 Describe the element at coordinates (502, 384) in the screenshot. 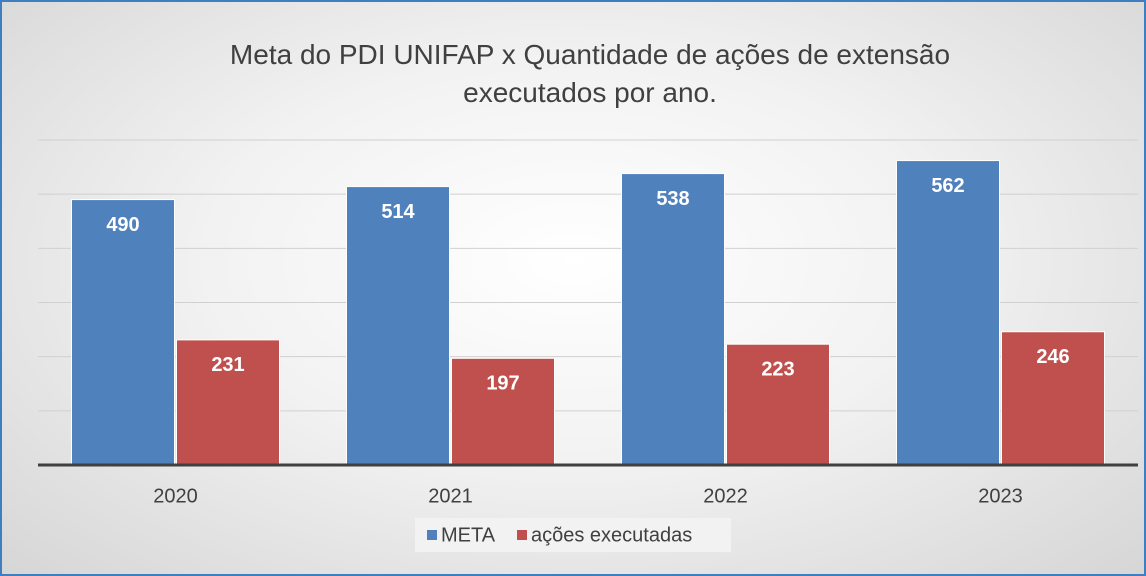

I see `data-label: 197` at that location.